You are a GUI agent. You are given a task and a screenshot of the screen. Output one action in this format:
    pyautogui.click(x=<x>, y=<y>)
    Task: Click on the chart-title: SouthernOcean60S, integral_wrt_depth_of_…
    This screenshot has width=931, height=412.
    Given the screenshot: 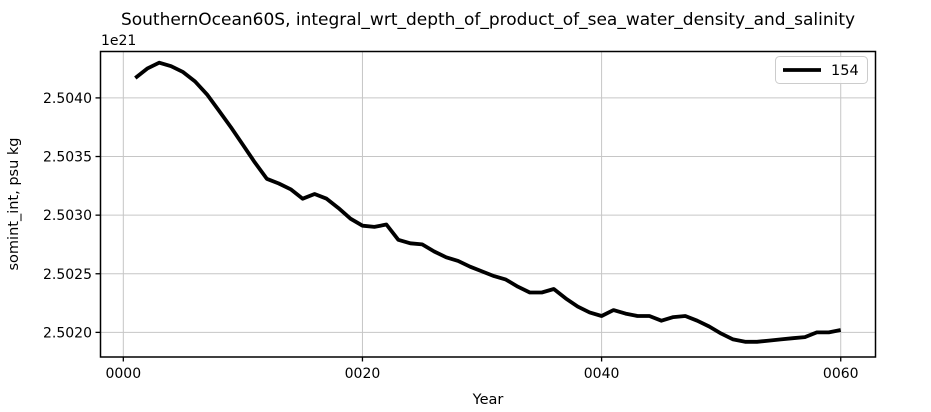 What is the action you would take?
    pyautogui.click(x=488, y=20)
    